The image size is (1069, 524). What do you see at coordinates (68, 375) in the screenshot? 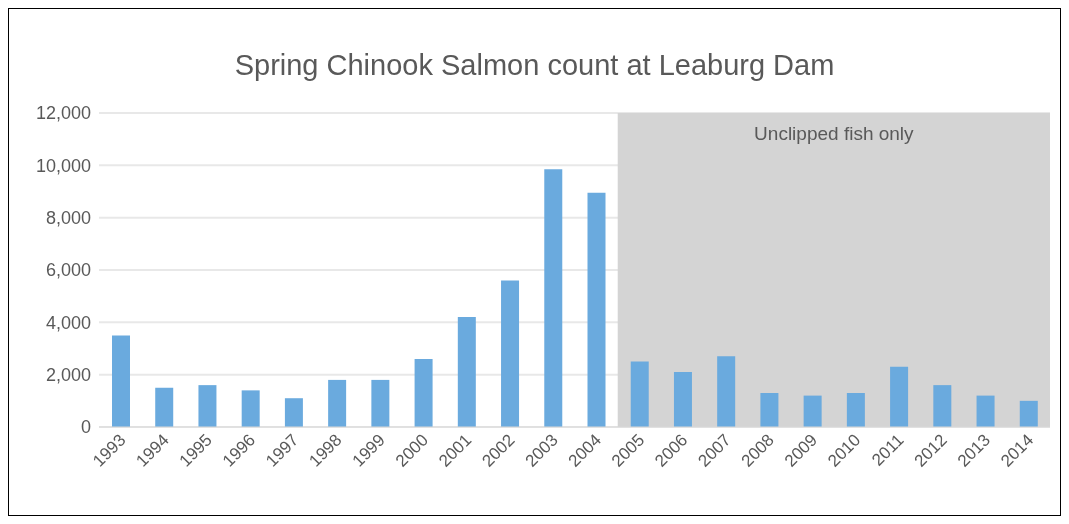
I see `y-tick-label: 2,000` at bounding box center [68, 375].